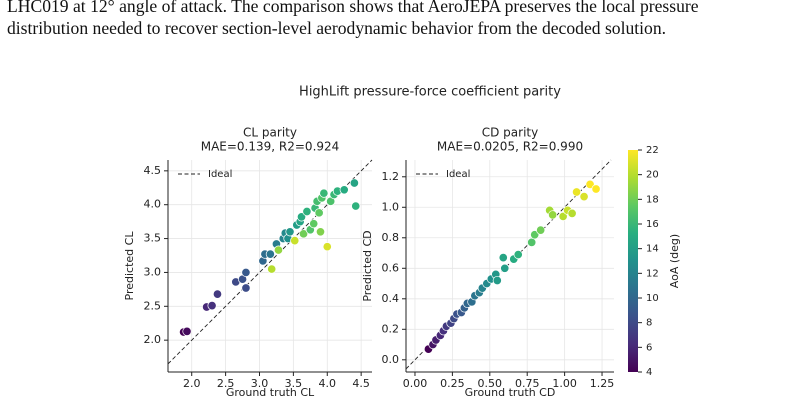  I want to click on y-tick-label: 1.2, so click(391, 176).